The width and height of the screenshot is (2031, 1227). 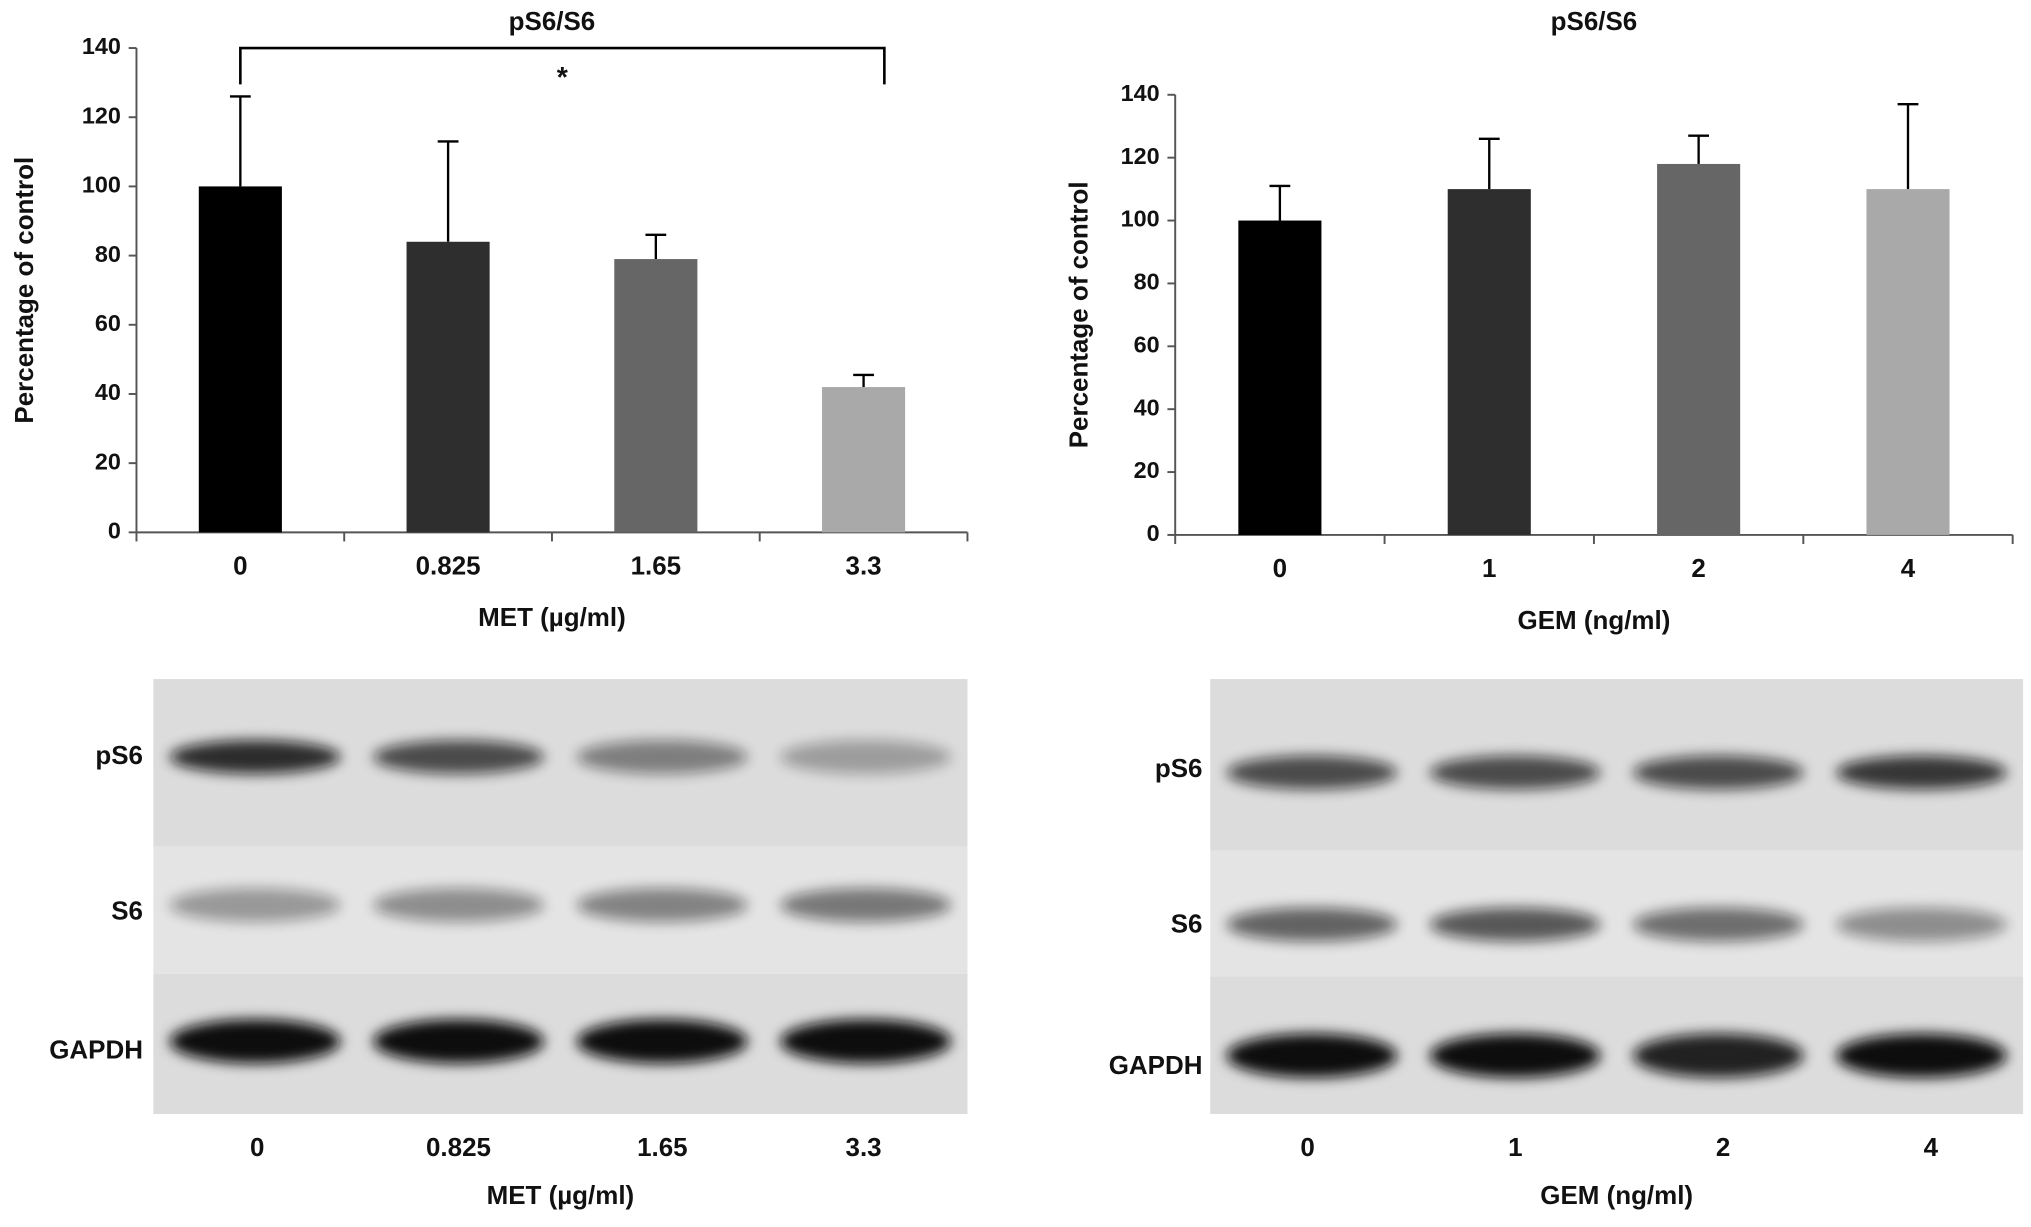 I want to click on x-tick-label: 4, so click(x=1908, y=568).